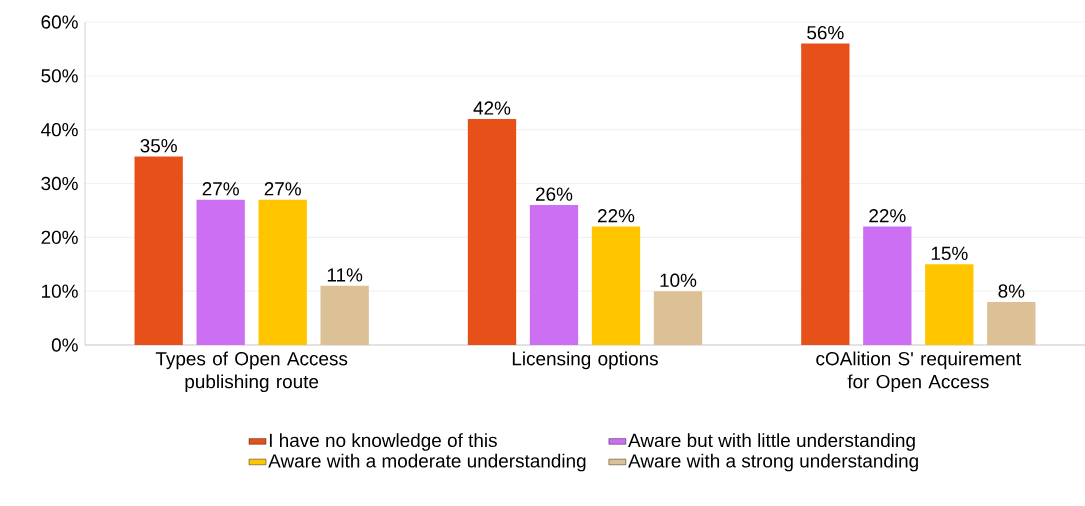  Describe the element at coordinates (345, 275) in the screenshot. I see `data-label: 11%` at that location.